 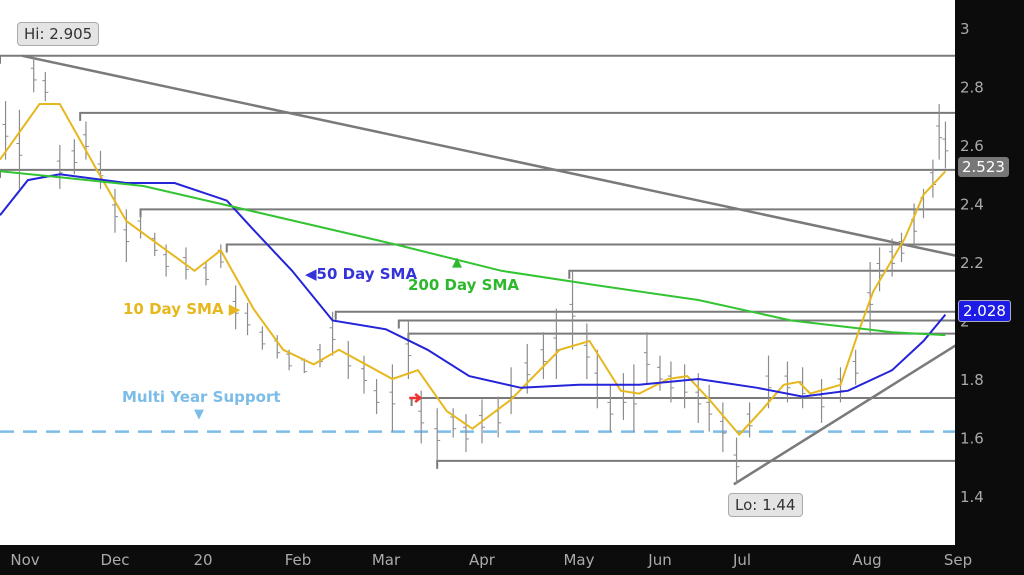 I want to click on x-tick-label: Jul, so click(x=741, y=560).